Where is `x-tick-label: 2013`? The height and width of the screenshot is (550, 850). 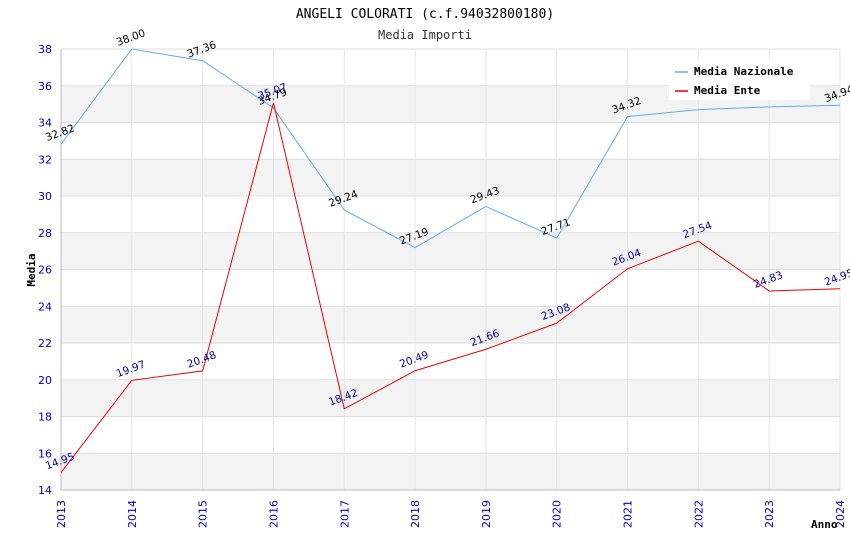 x-tick-label: 2013 is located at coordinates (61, 514).